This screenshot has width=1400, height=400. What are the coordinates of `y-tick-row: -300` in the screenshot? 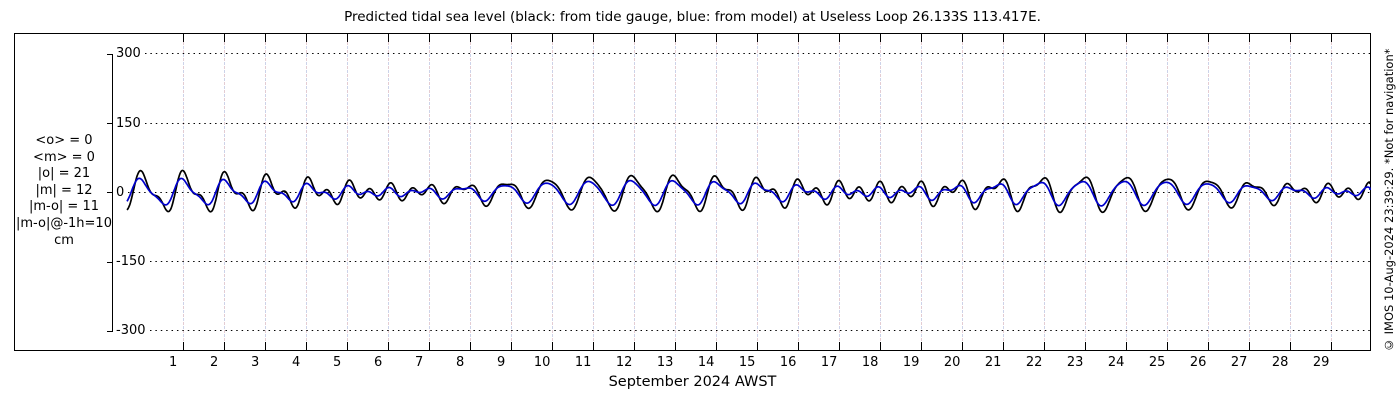 It's located at (743, 331).